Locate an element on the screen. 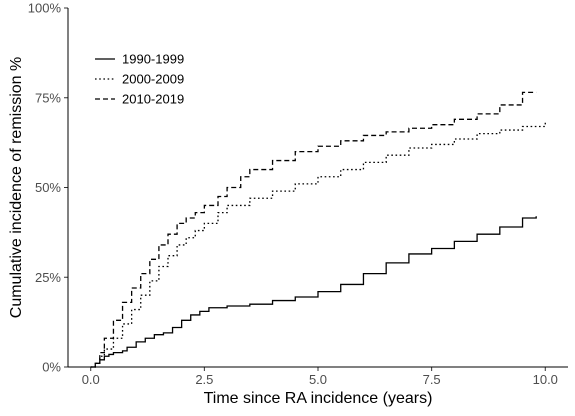  legend: 1990-1999 2000-2009 2010-2019 is located at coordinates (139, 79).